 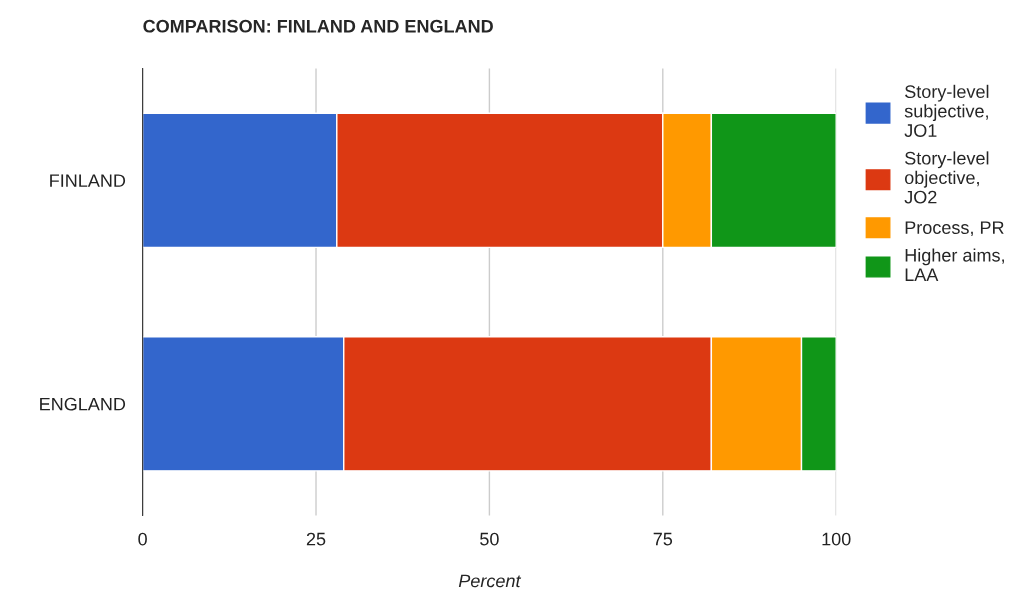 I want to click on x-tick-label: 100, so click(x=836, y=539).